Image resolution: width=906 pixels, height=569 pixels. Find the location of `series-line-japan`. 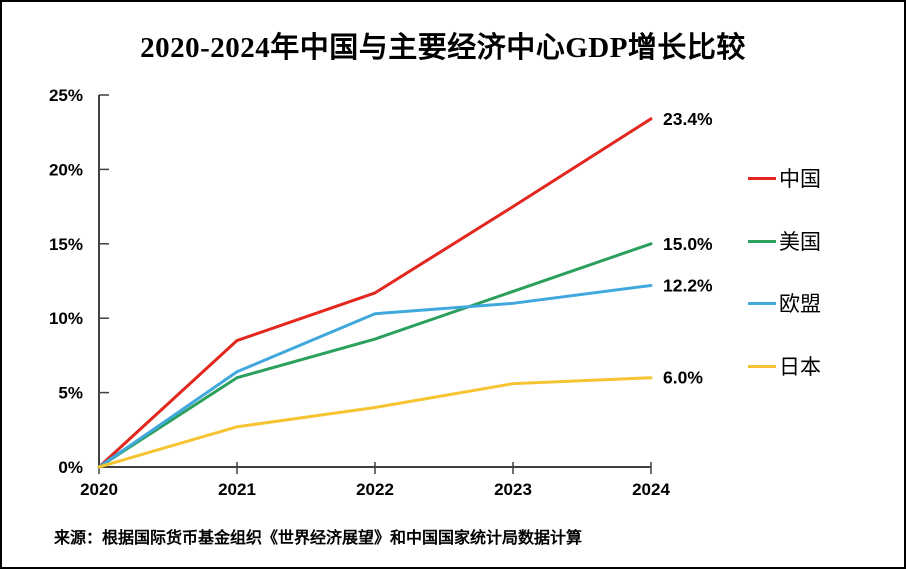

series-line-japan is located at coordinates (375, 422).